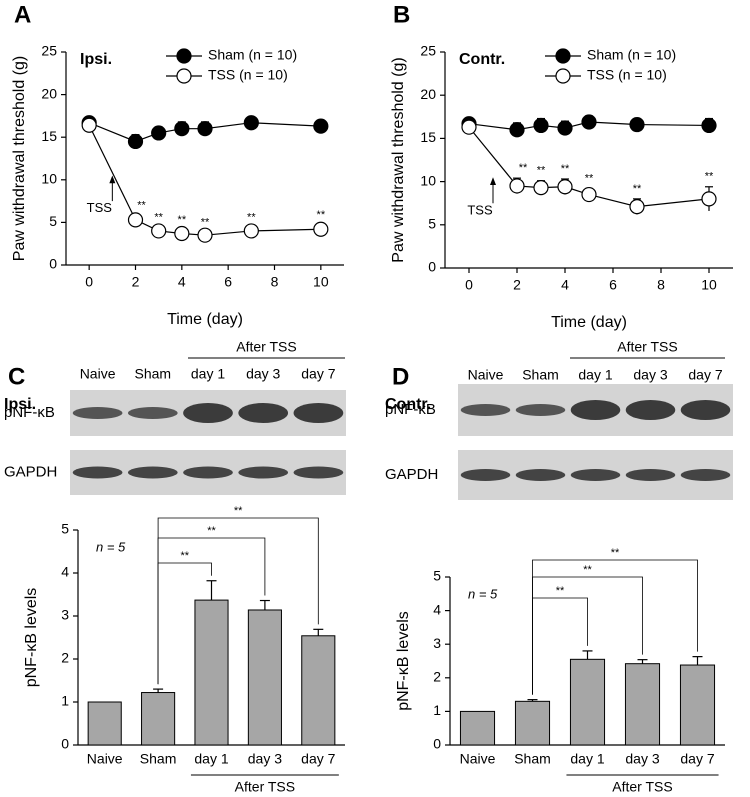 The height and width of the screenshot is (797, 750). What do you see at coordinates (411, 474) in the screenshot?
I see `row-label: GAPDH` at bounding box center [411, 474].